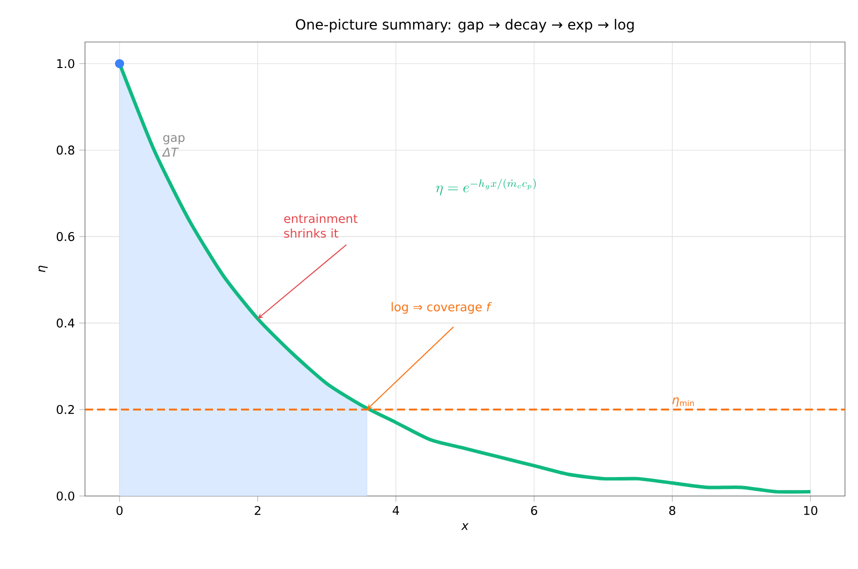 Image resolution: width=858 pixels, height=569 pixels. What do you see at coordinates (442, 308) in the screenshot?
I see `annotation: log ⇒ coverage f` at bounding box center [442, 308].